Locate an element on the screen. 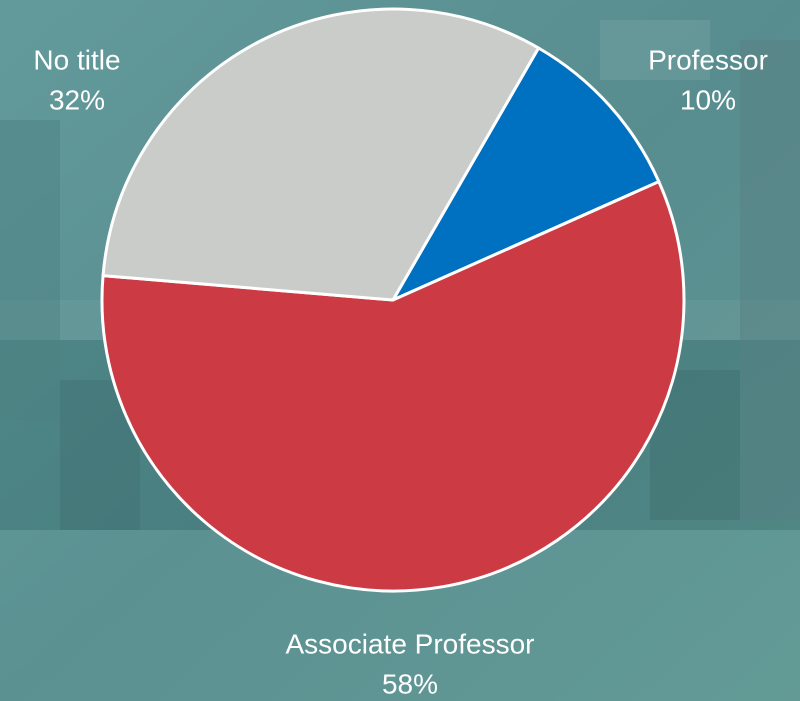 The image size is (800, 701). slice-value-label: 58% is located at coordinates (410, 683).